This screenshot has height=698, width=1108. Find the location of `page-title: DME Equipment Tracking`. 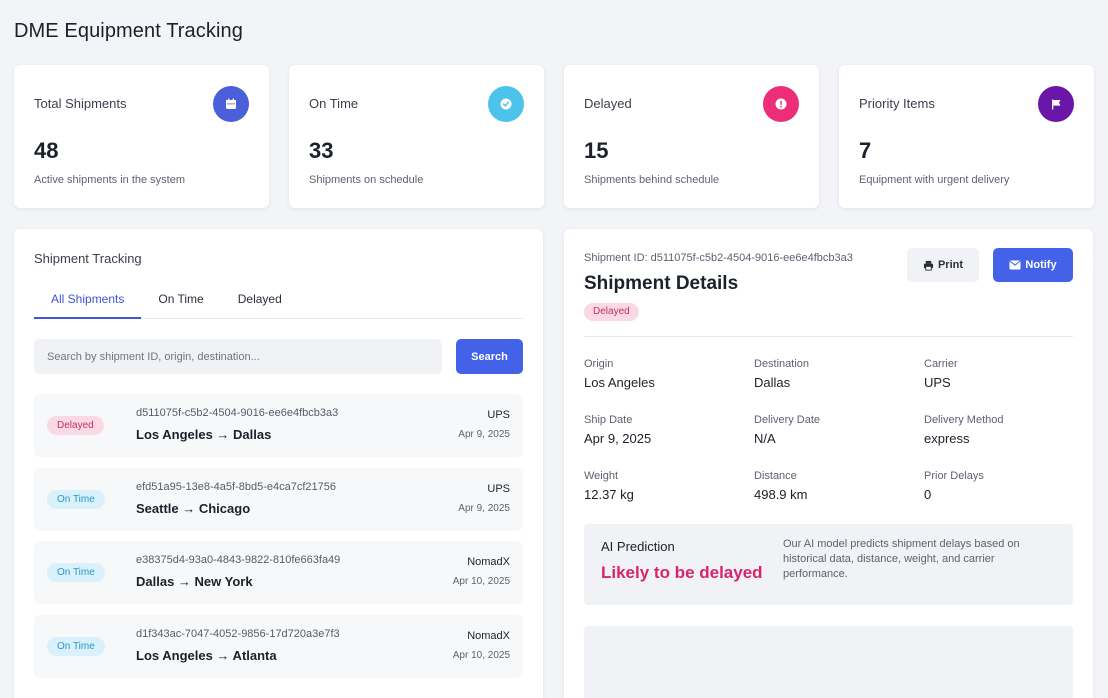

page-title: DME Equipment Tracking is located at coordinates (128, 31).